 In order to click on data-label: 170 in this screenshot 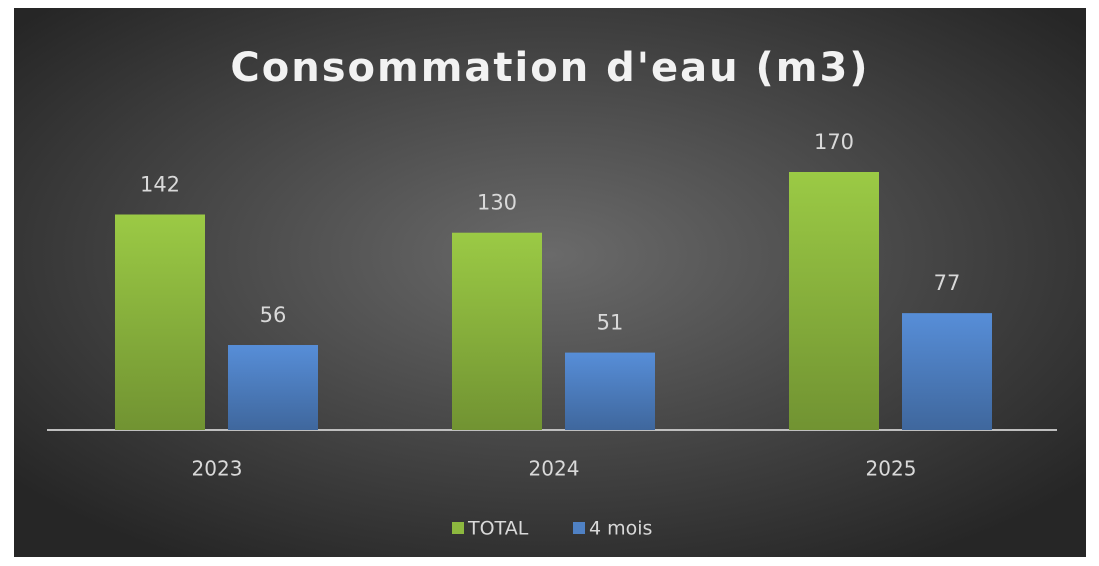, I will do `click(834, 142)`.